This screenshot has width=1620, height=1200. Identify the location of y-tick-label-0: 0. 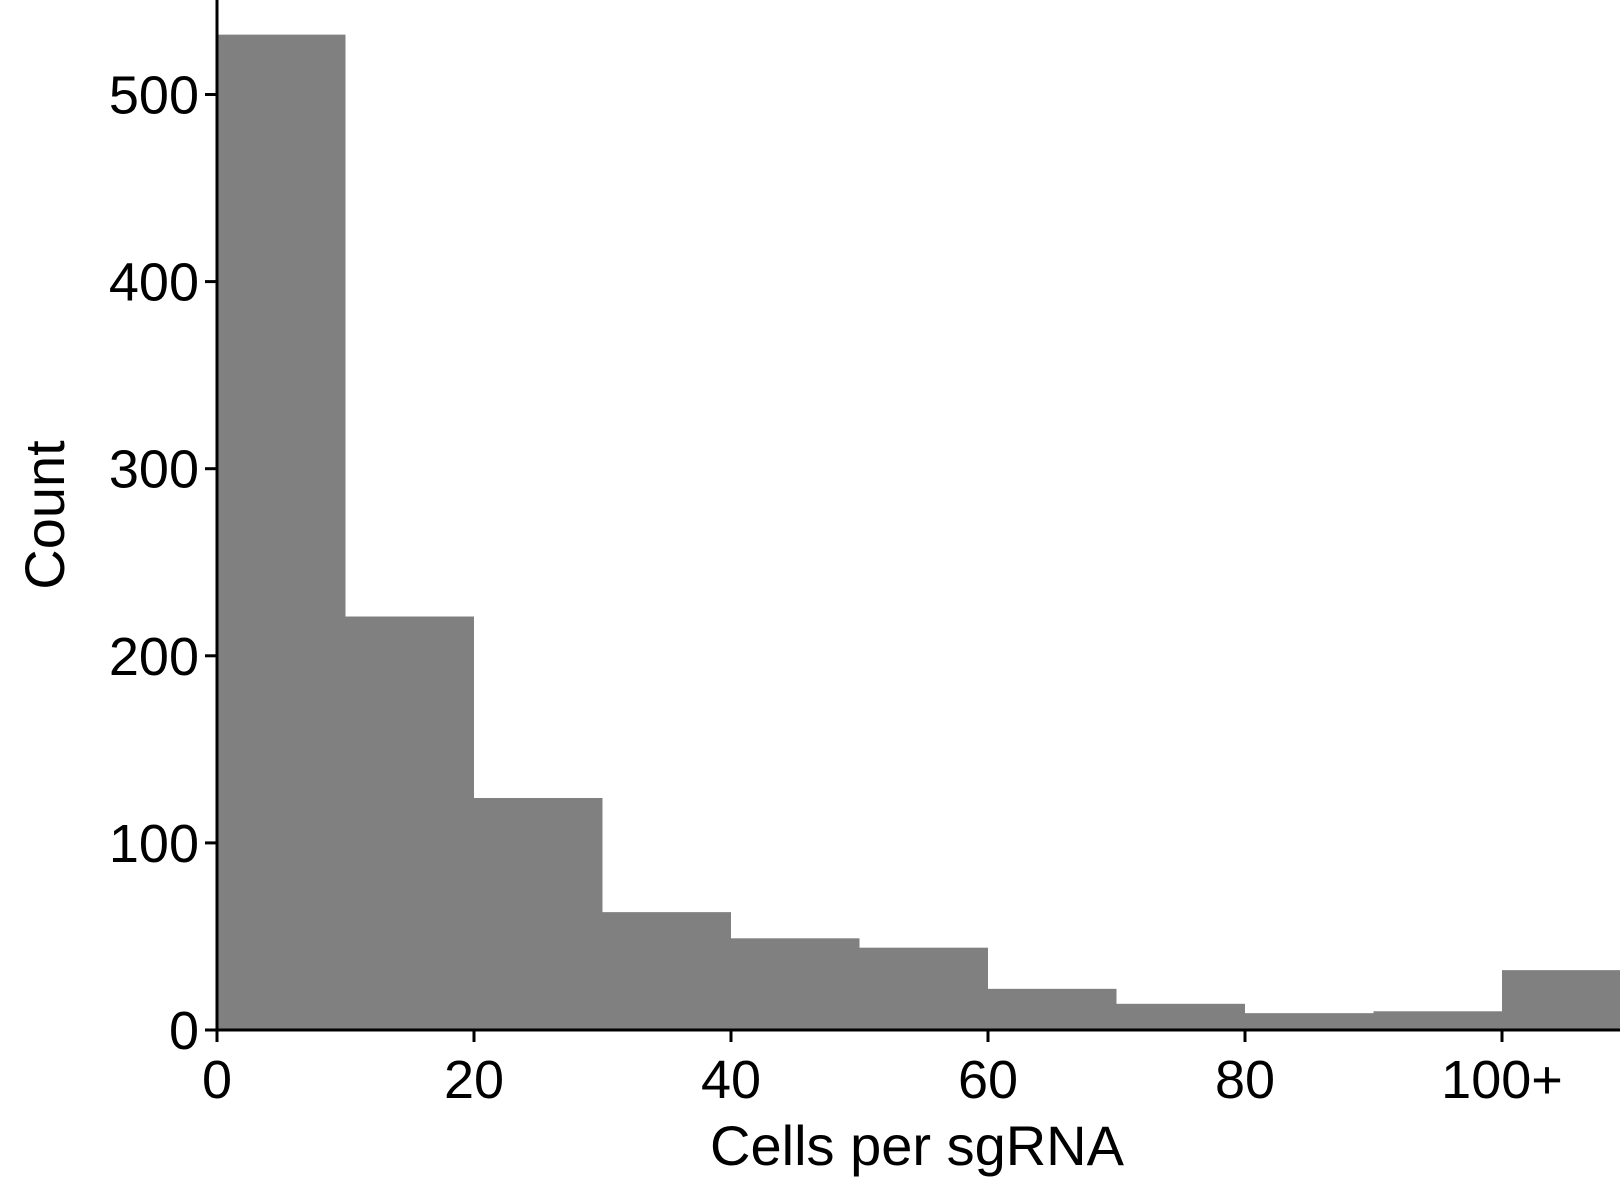
(184, 1031).